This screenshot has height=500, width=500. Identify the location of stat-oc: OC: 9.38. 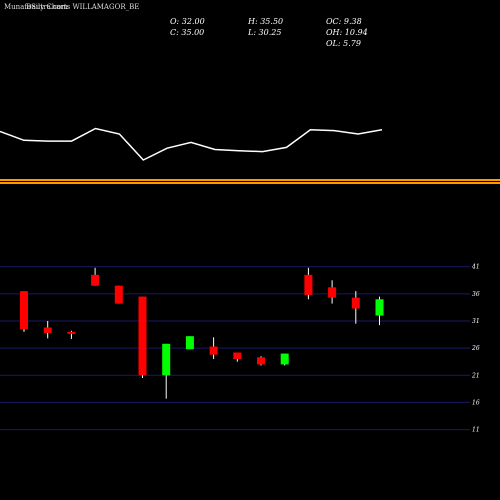
(344, 21).